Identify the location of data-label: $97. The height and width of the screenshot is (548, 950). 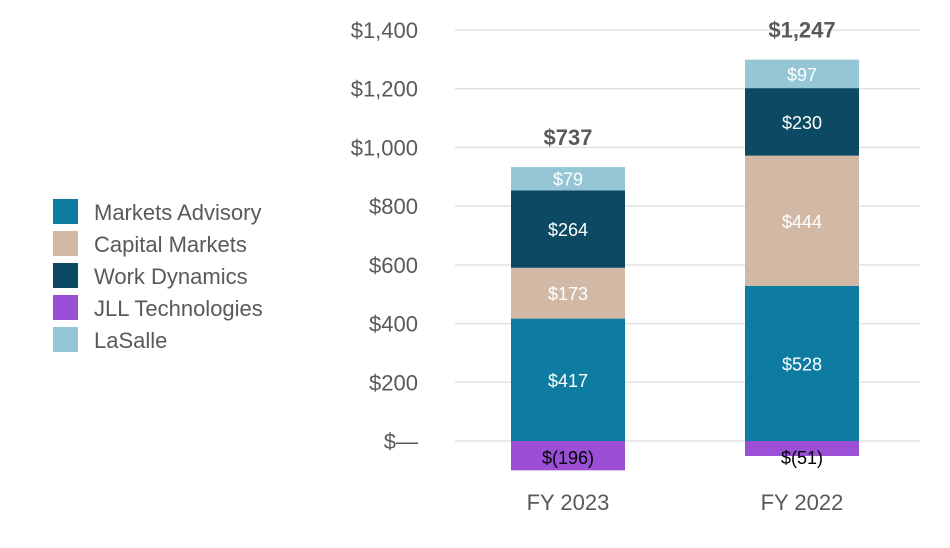
(802, 75).